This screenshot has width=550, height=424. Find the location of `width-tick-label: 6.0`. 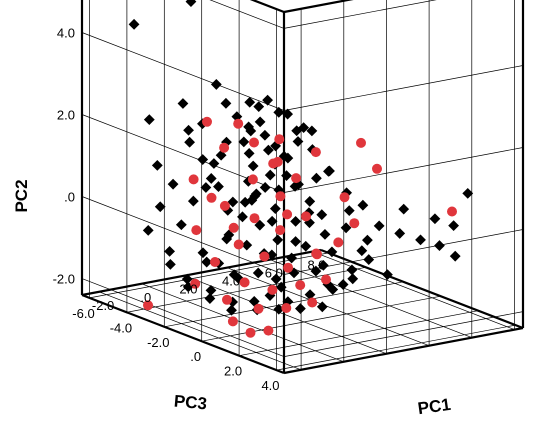

width-tick-label: 6.0 is located at coordinates (274, 273).